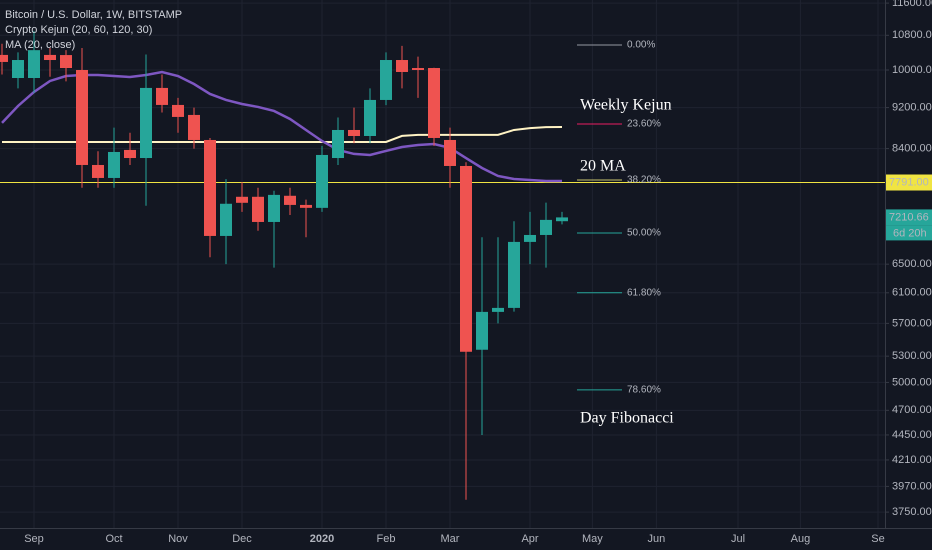 The width and height of the screenshot is (932, 550). What do you see at coordinates (644, 124) in the screenshot?
I see `fib-label: 23.60%` at bounding box center [644, 124].